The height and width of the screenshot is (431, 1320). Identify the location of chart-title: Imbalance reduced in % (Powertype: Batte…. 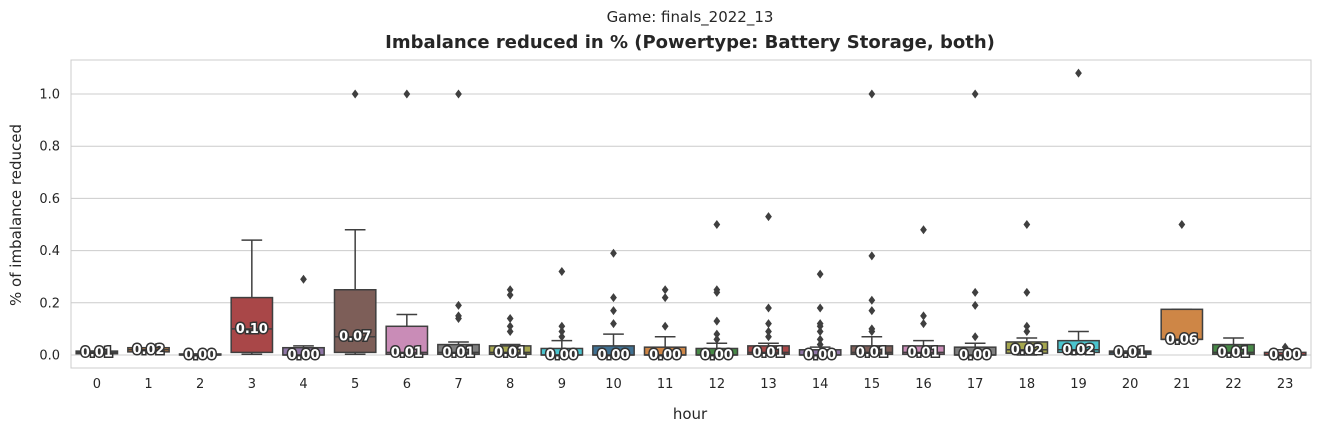
(690, 42).